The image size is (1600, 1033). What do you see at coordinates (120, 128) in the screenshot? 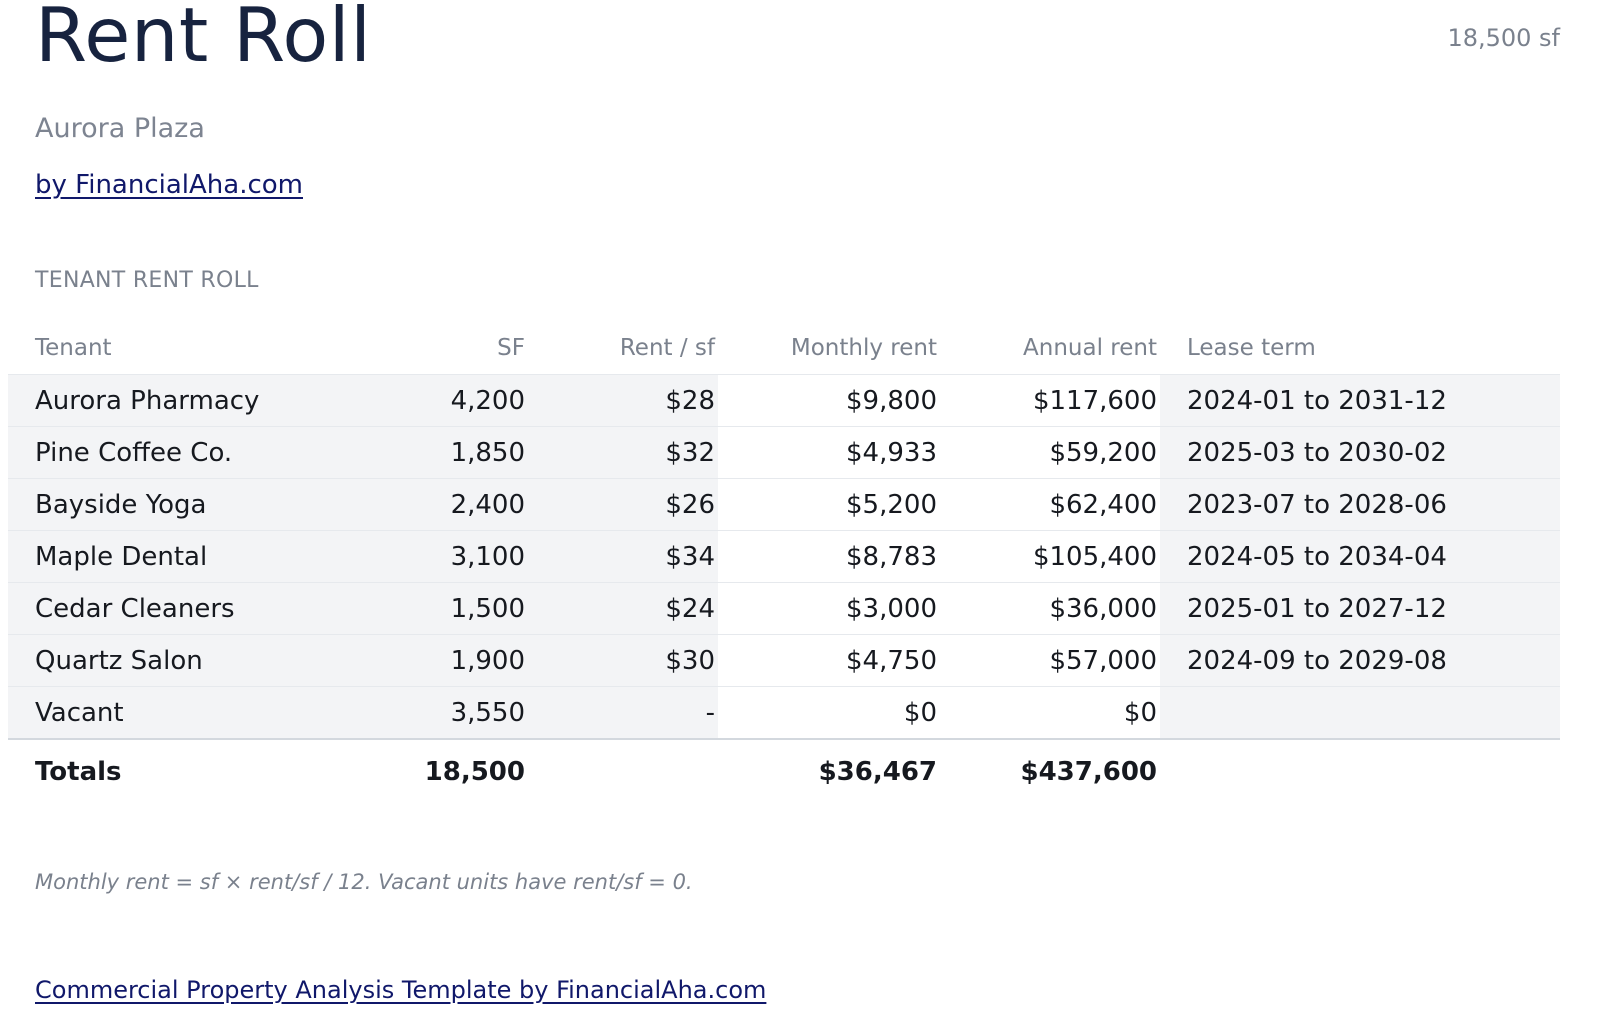
I see `property-name: Aurora Plaza` at bounding box center [120, 128].